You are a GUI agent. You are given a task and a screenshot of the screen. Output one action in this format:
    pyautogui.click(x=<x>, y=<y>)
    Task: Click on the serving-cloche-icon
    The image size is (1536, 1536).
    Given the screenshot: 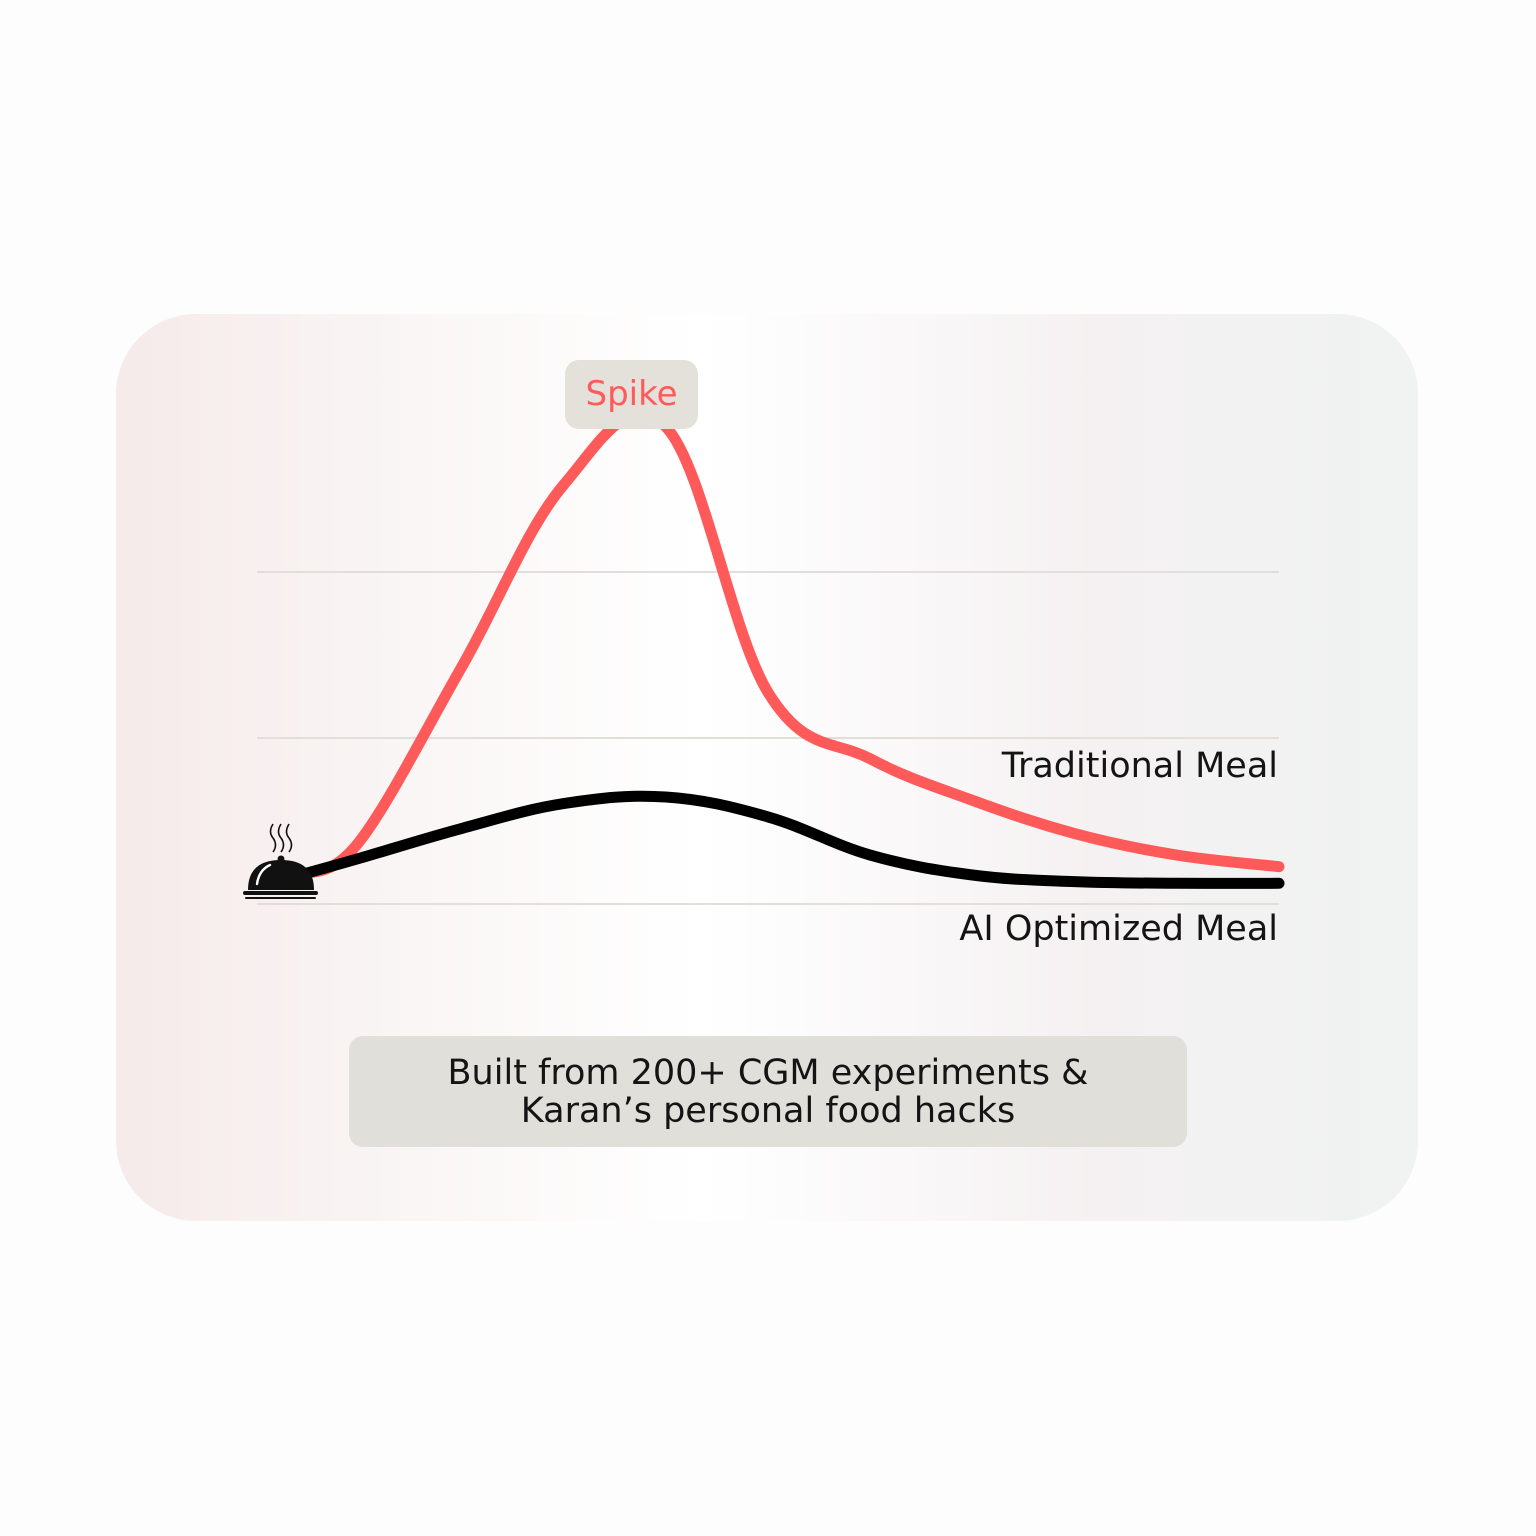 What is the action you would take?
    pyautogui.click(x=280, y=861)
    